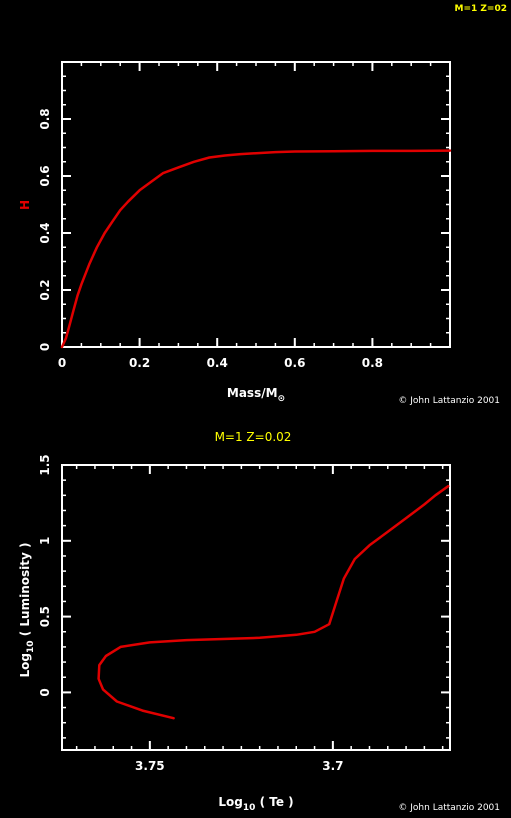 The height and width of the screenshot is (818, 511). What do you see at coordinates (25, 205) in the screenshot?
I see `y-axis-label: H` at bounding box center [25, 205].